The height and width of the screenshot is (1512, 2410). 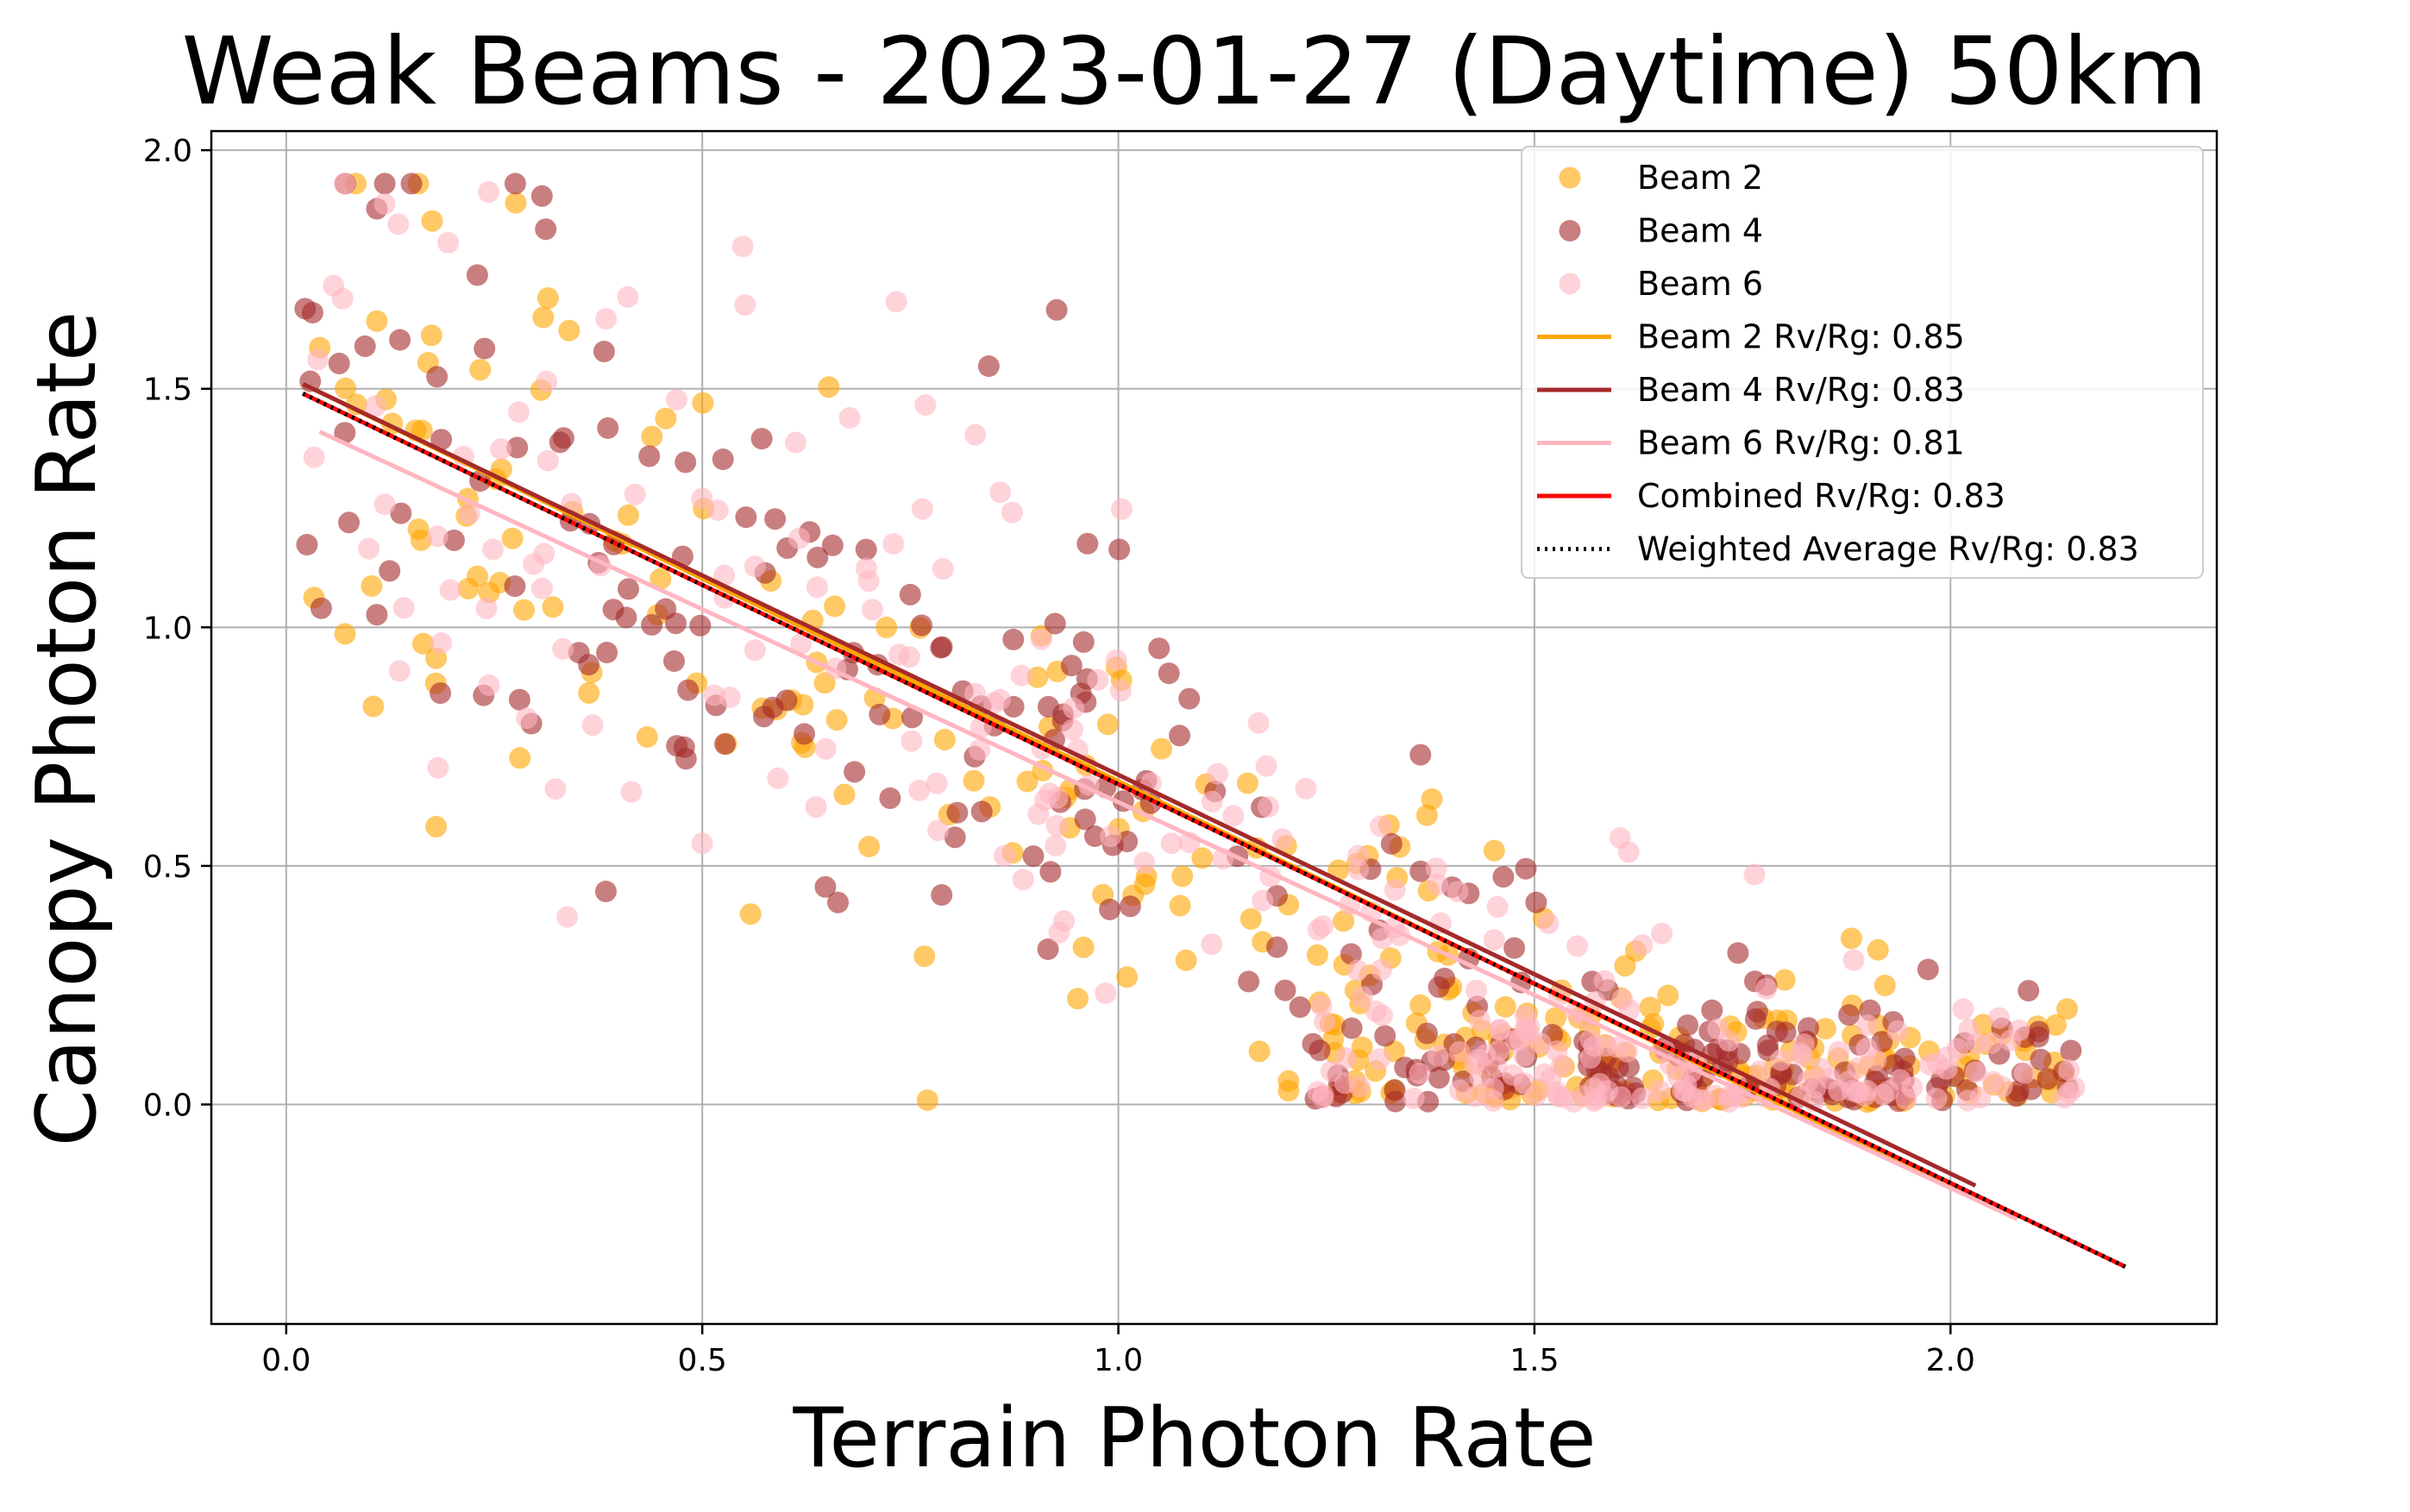 I want to click on legend-label: Beam 2, so click(x=1700, y=178).